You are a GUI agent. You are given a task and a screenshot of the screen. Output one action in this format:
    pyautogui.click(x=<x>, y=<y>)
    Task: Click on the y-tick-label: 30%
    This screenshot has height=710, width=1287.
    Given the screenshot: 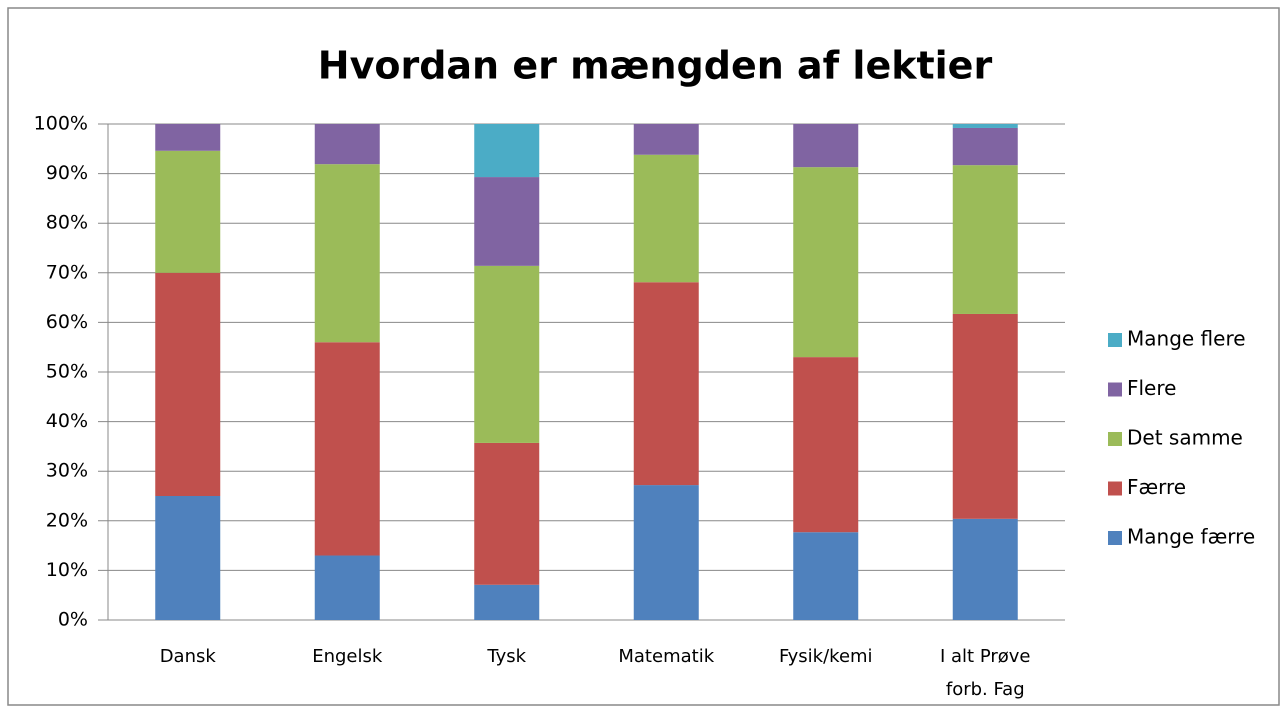 What is the action you would take?
    pyautogui.click(x=67, y=471)
    